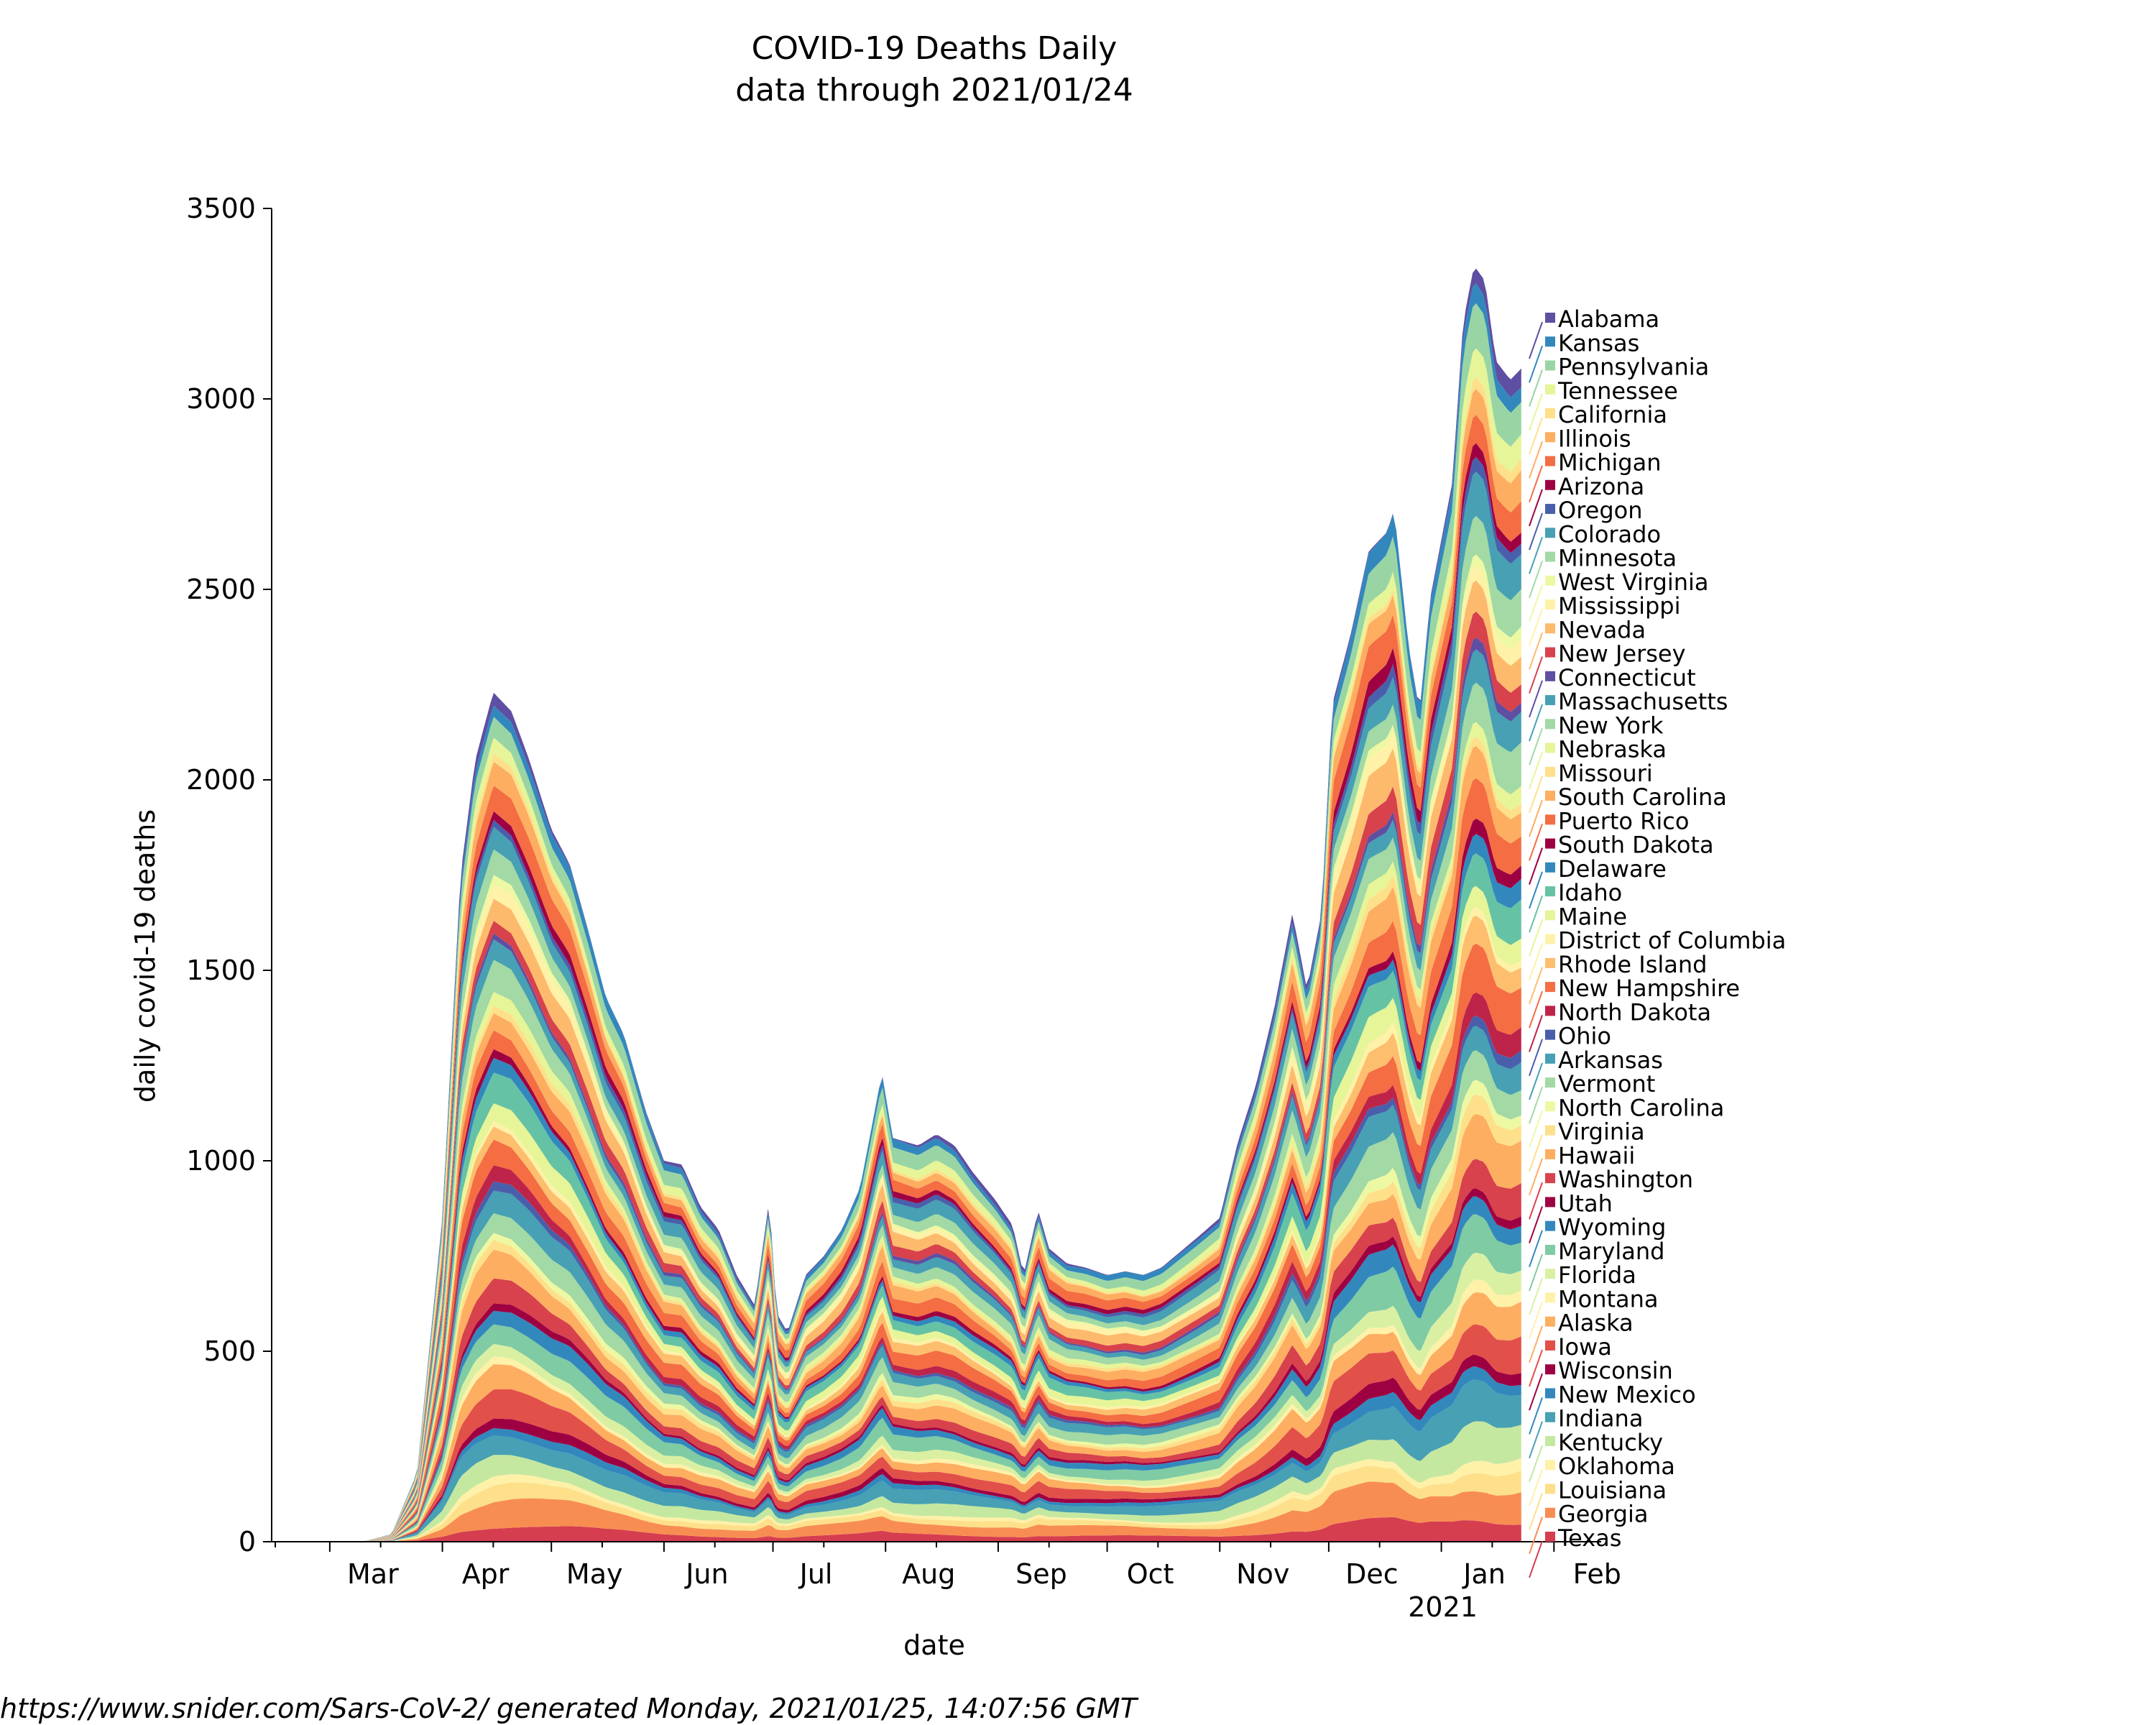 This screenshot has width=2156, height=1725. What do you see at coordinates (1550, 843) in the screenshot?
I see `legend-swatch-south-dakota` at bounding box center [1550, 843].